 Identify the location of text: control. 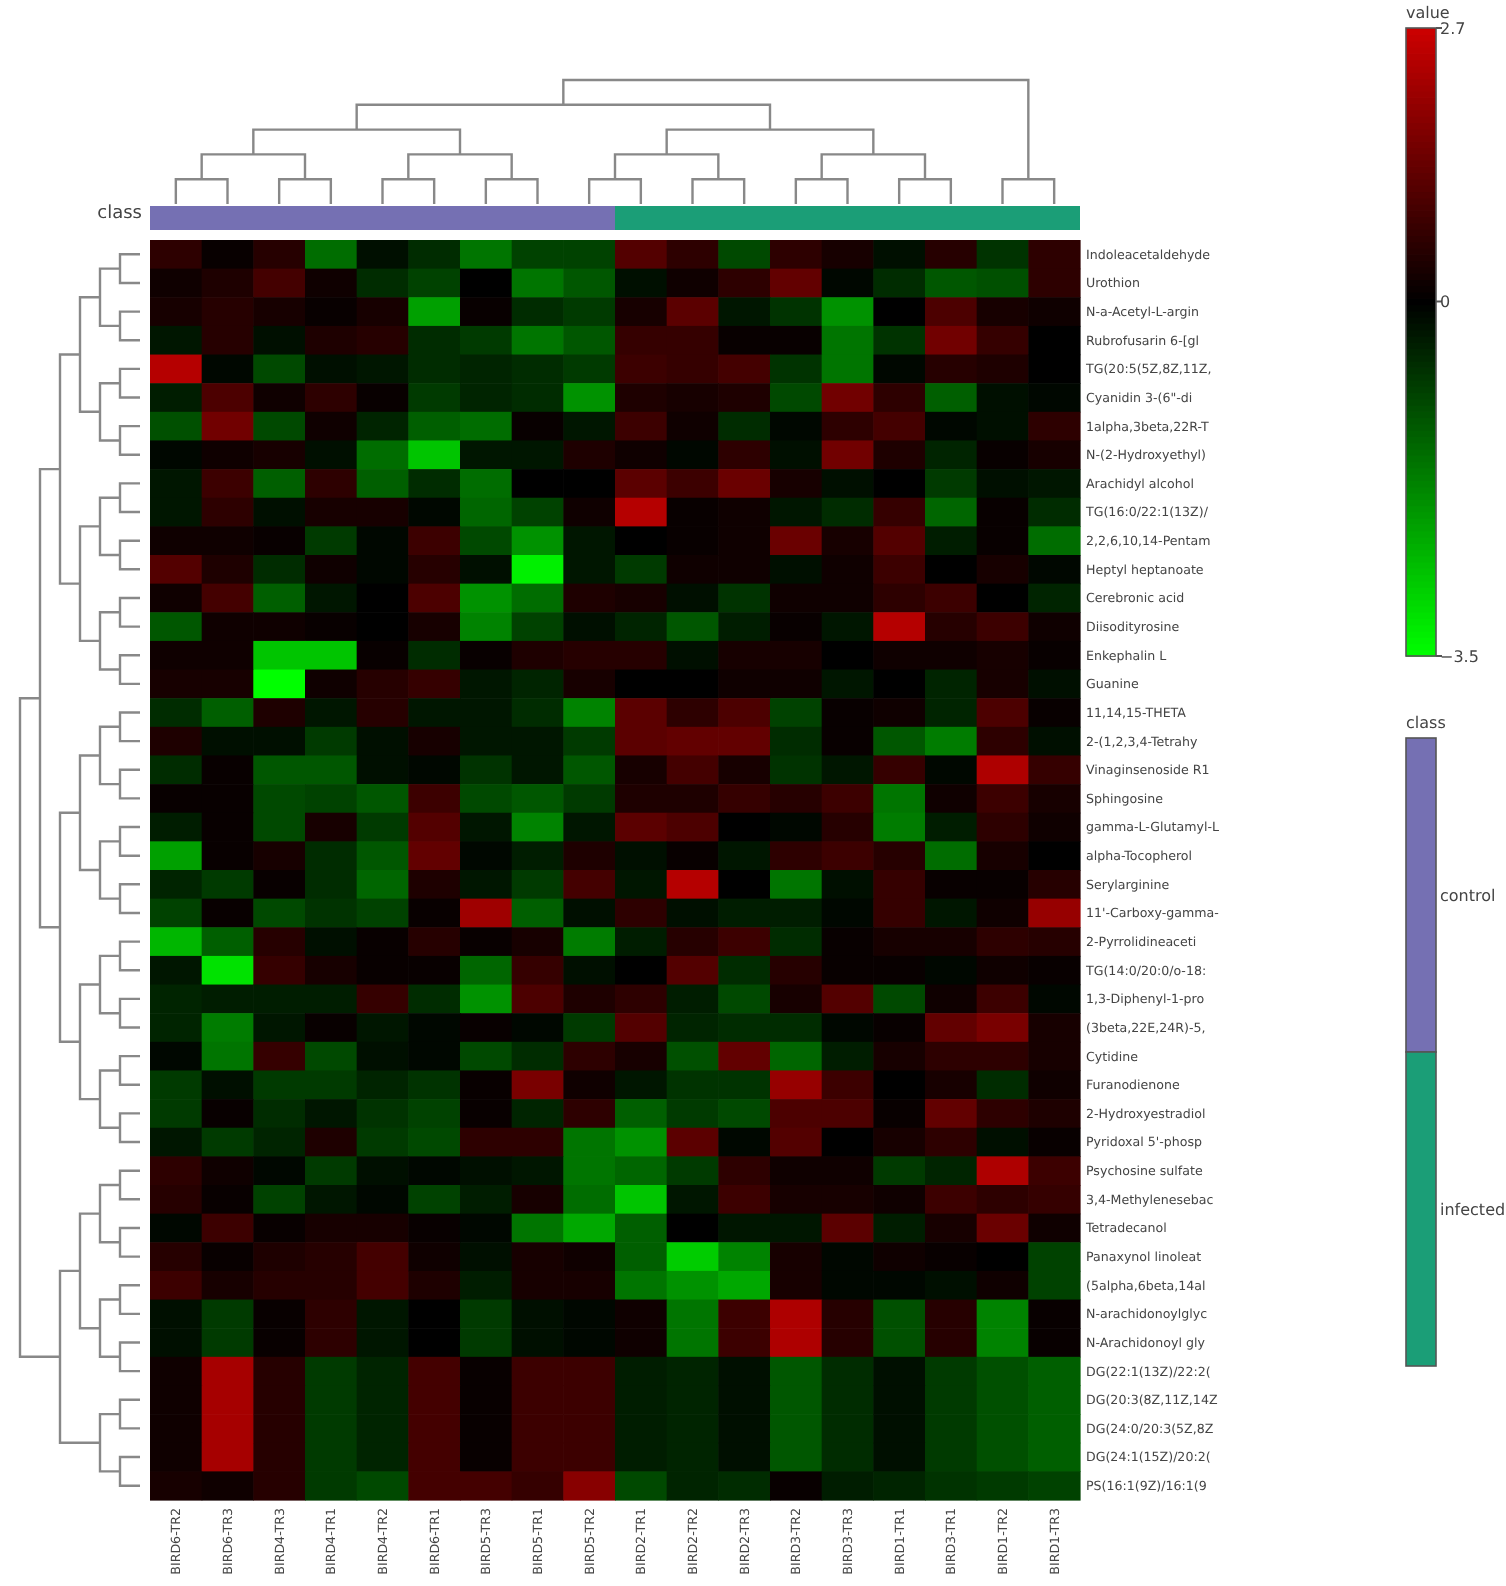
(1468, 895).